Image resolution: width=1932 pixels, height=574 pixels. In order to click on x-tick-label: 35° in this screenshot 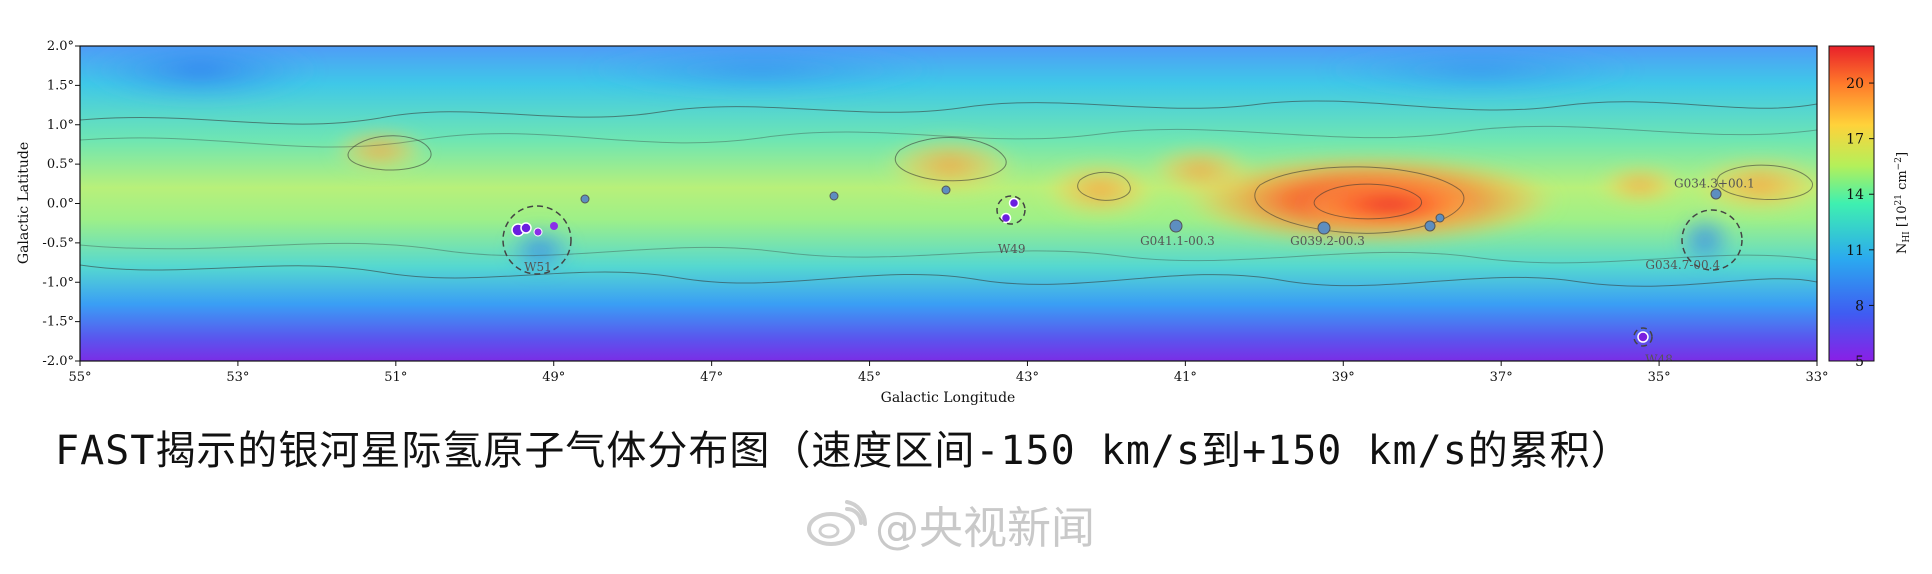, I will do `click(1659, 377)`.